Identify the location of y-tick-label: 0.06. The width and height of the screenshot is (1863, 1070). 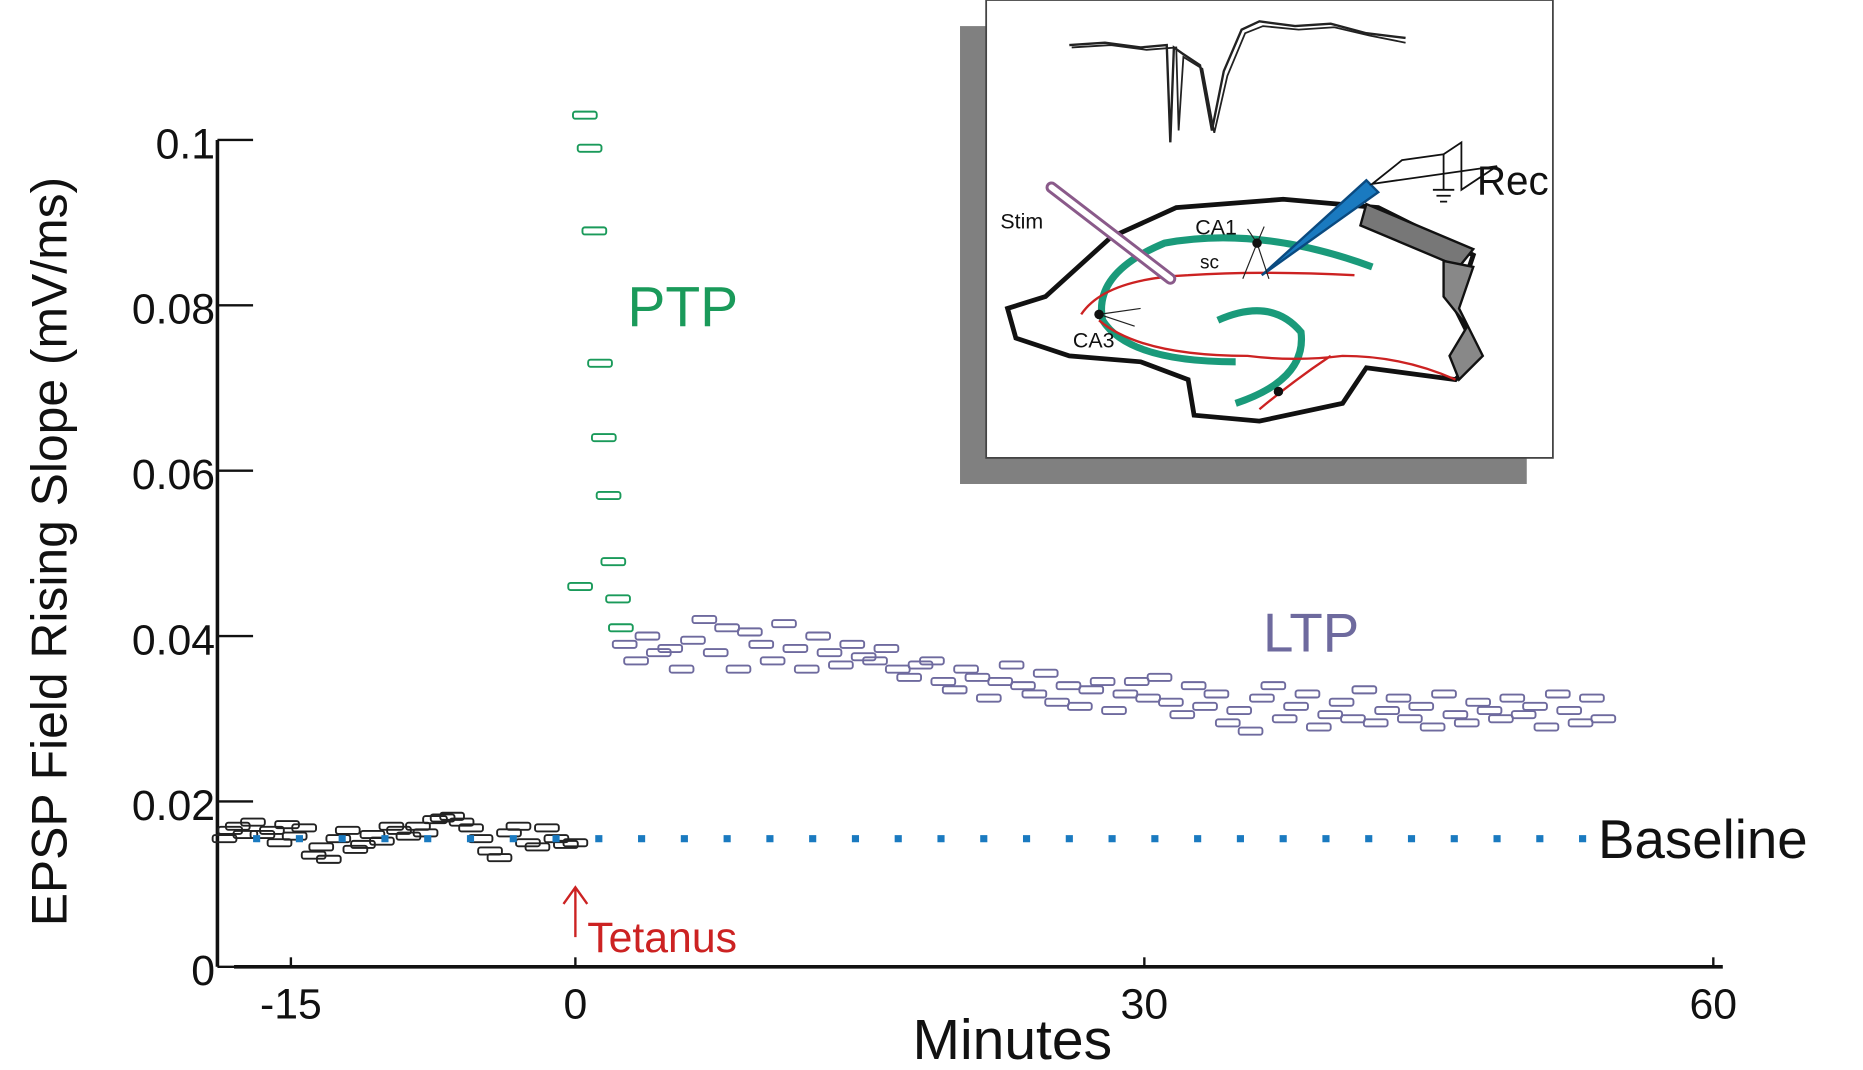
(173, 475).